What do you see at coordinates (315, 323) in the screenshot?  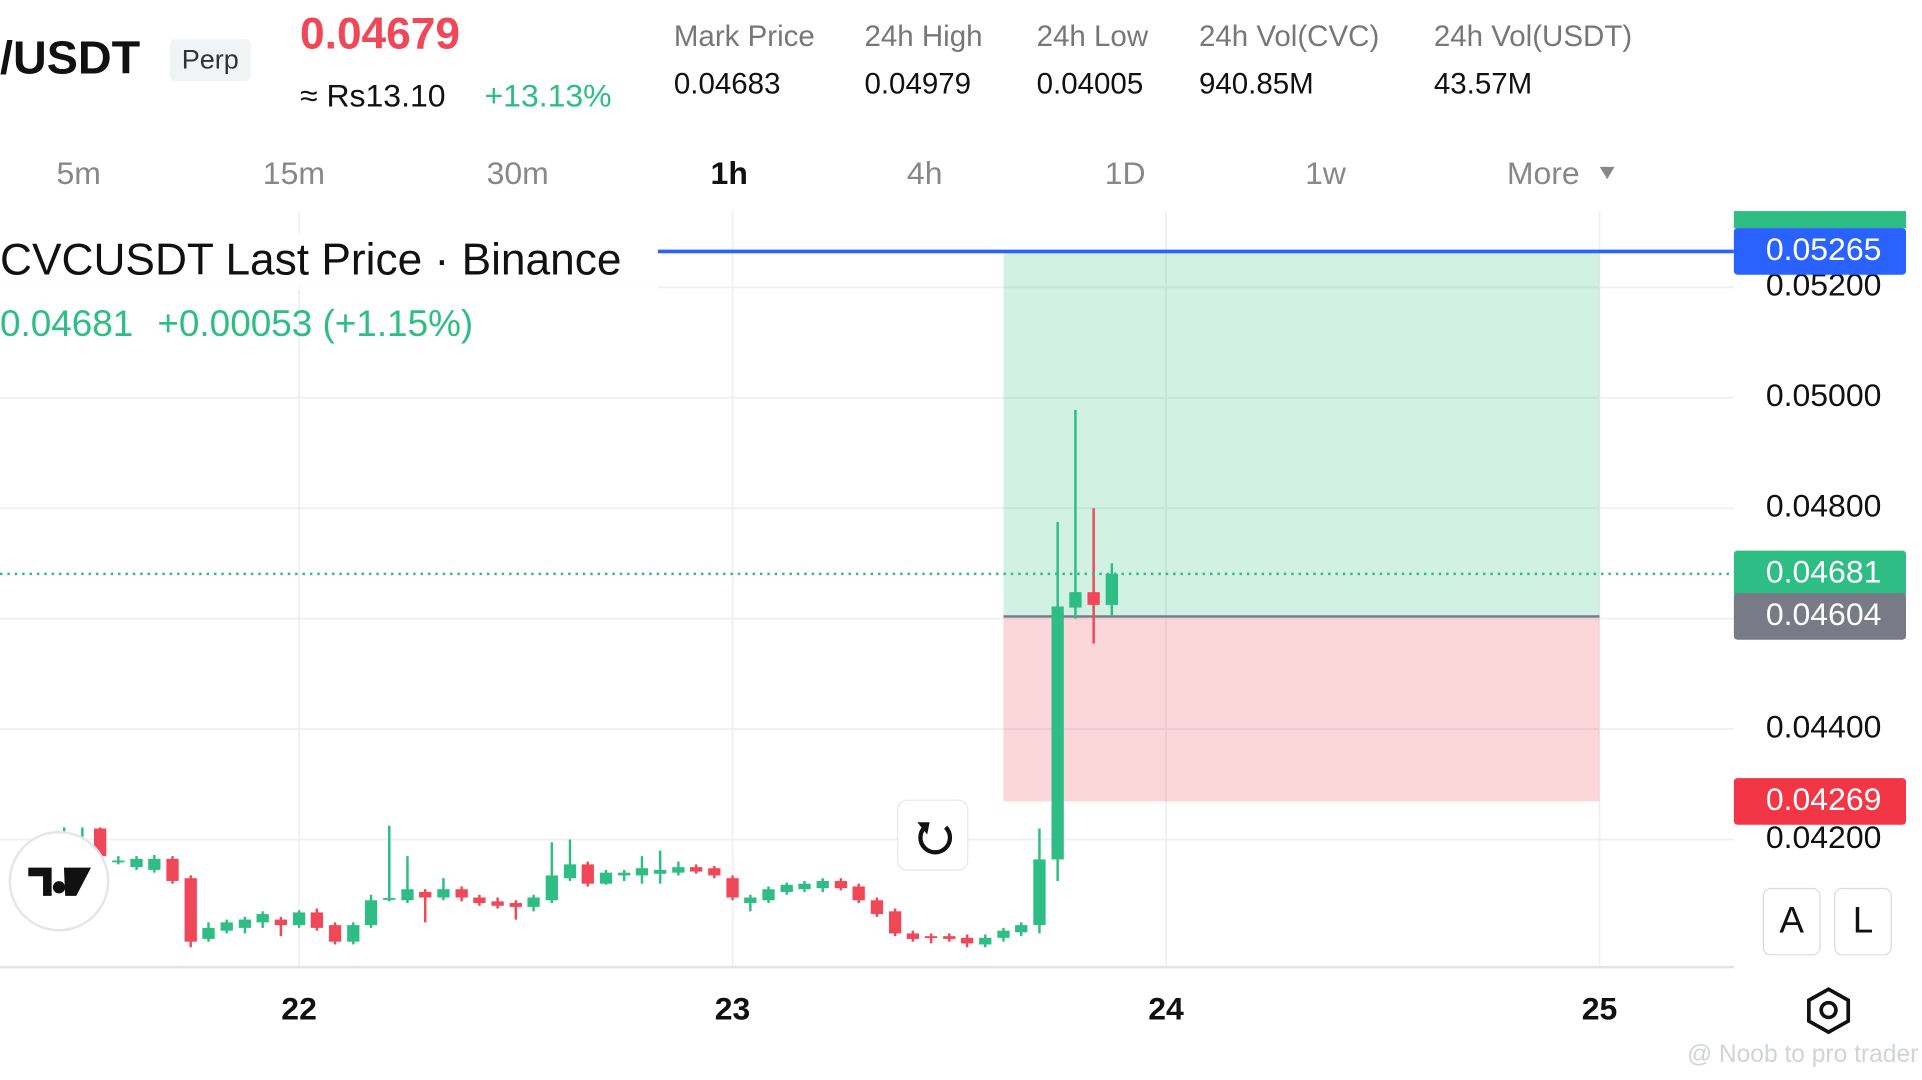 I see `legend-change: +0.00053 (+1.15%)` at bounding box center [315, 323].